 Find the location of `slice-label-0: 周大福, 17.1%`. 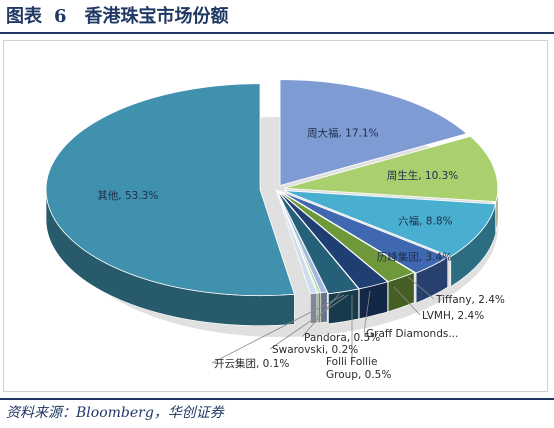

slice-label-0: 周大福, 17.1% is located at coordinates (343, 132).